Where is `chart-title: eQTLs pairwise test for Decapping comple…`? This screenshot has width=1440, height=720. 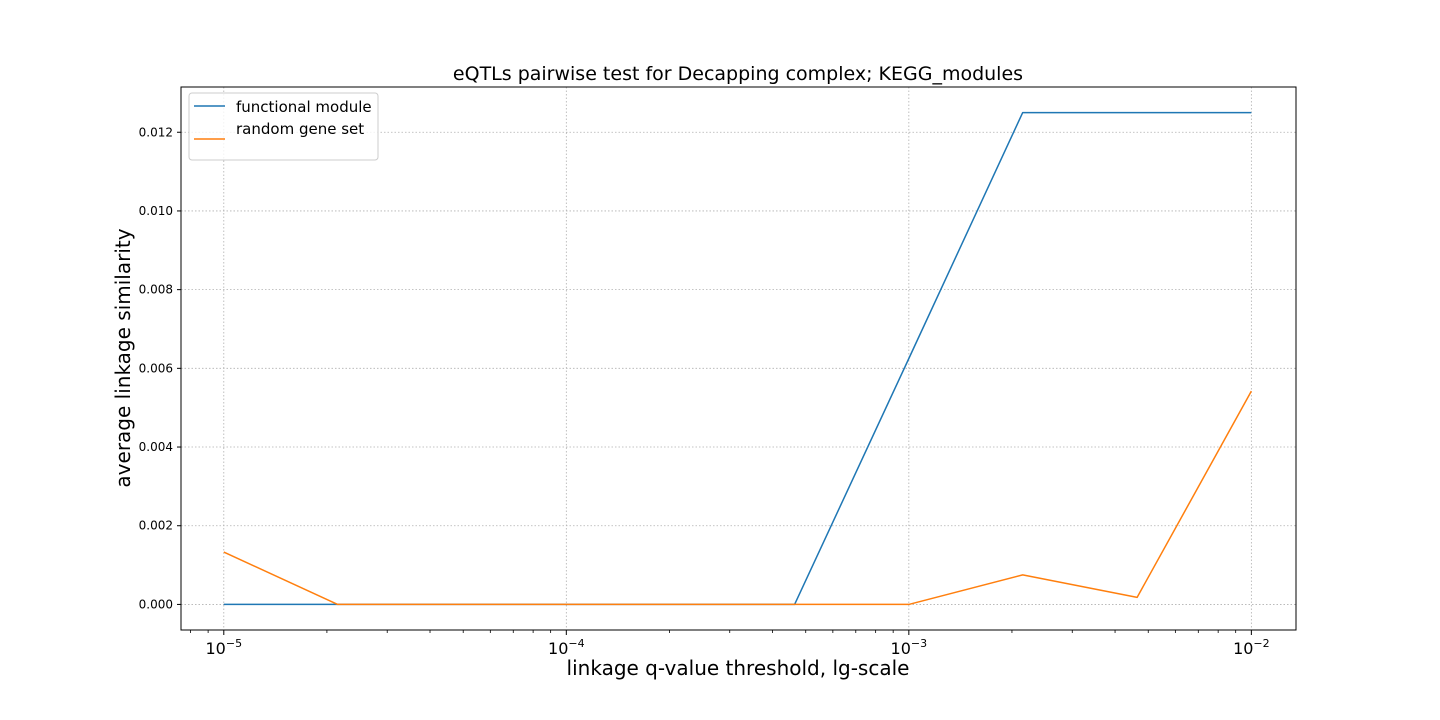 chart-title: eQTLs pairwise test for Decapping comple… is located at coordinates (738, 74).